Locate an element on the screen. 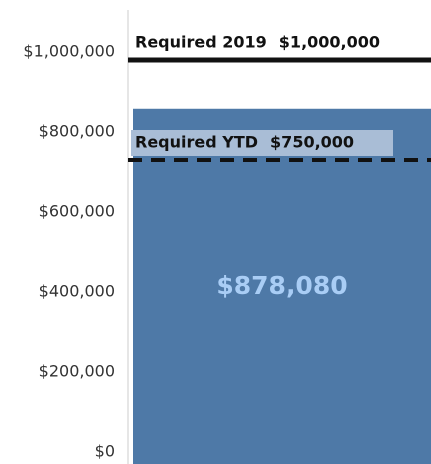 Image resolution: width=431 pixels, height=464 pixels. y-tick-label: $600,000 is located at coordinates (77, 211).